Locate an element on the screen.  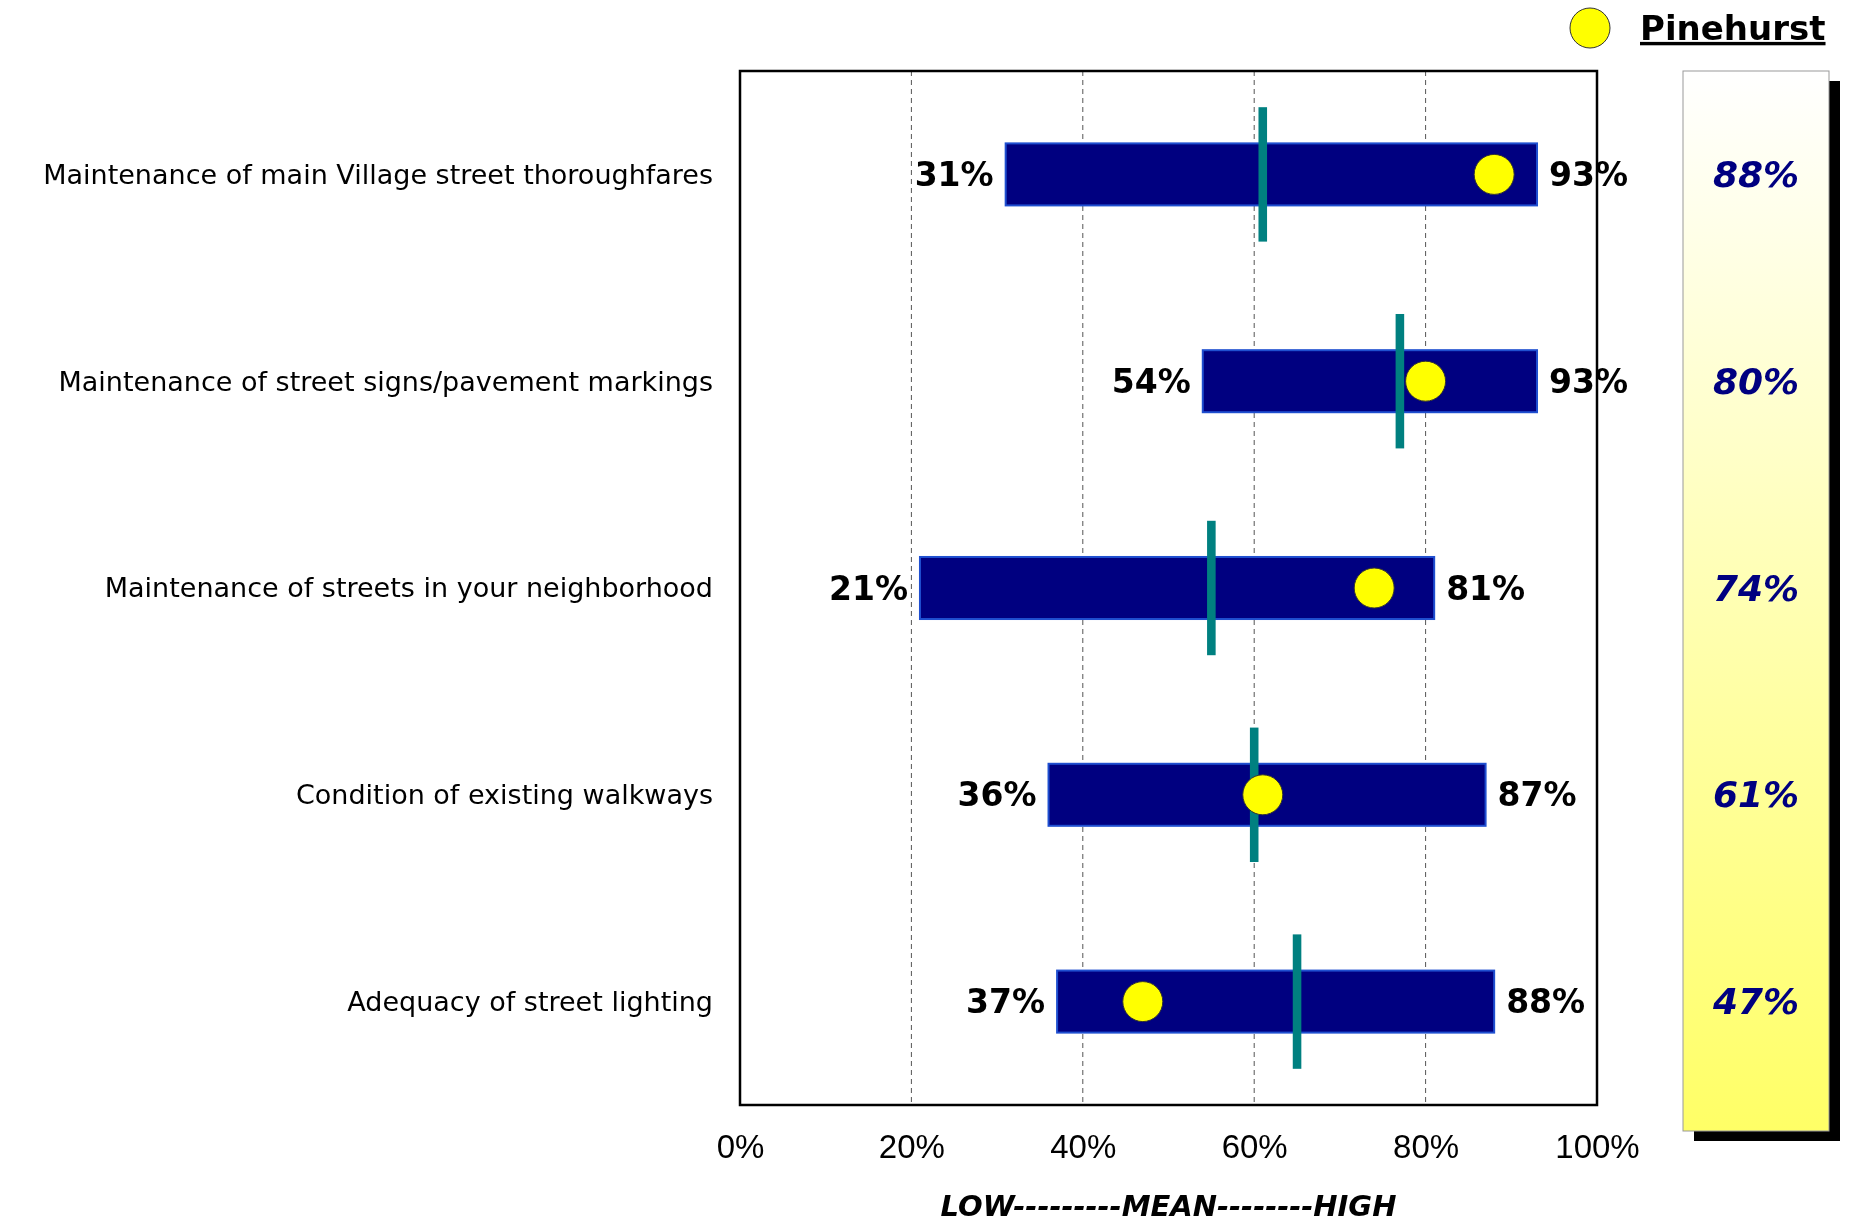
annotation: 31% is located at coordinates (954, 174).